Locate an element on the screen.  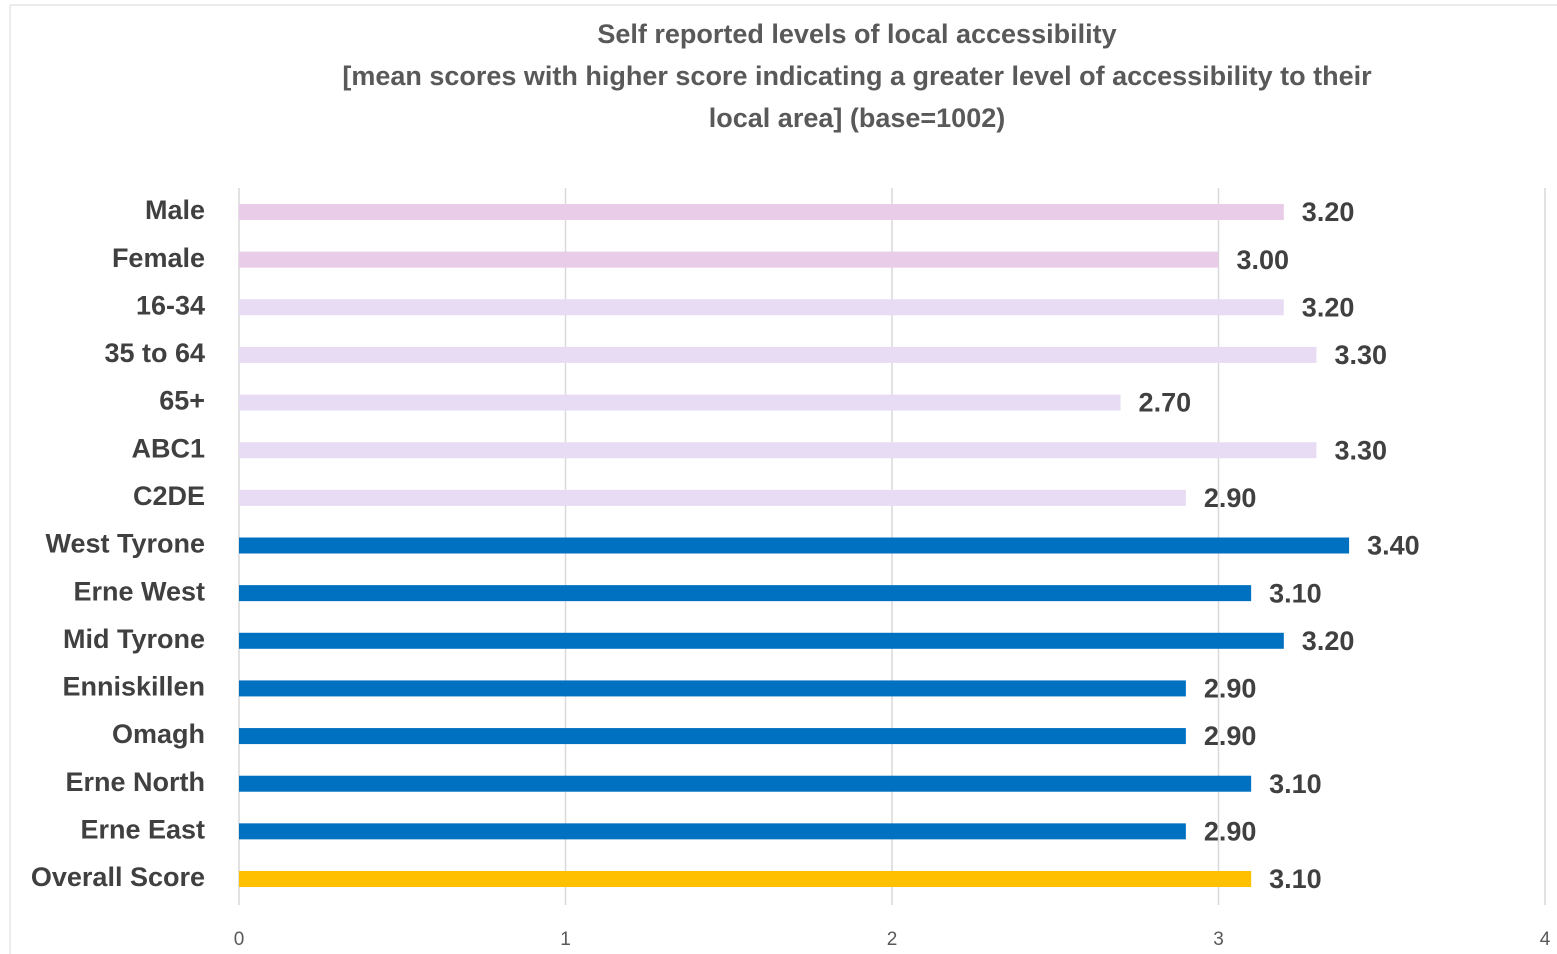
category-label: Erne East is located at coordinates (142, 829).